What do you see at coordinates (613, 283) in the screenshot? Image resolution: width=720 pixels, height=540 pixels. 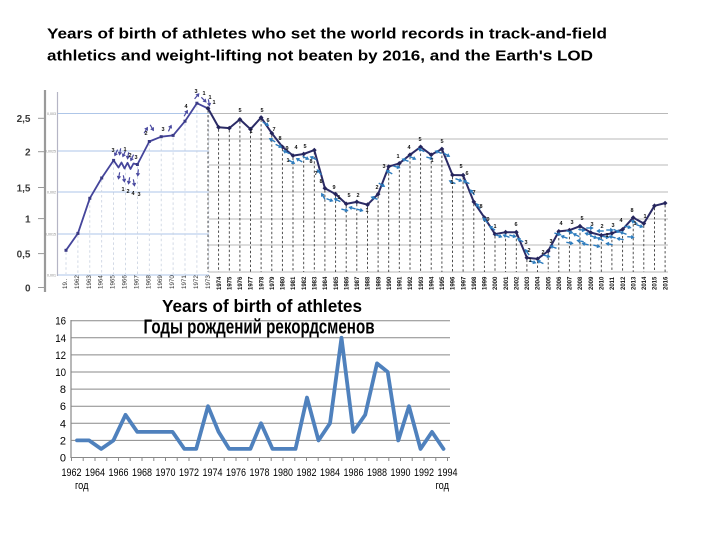 I see `svg-text: 2011` at bounding box center [613, 283].